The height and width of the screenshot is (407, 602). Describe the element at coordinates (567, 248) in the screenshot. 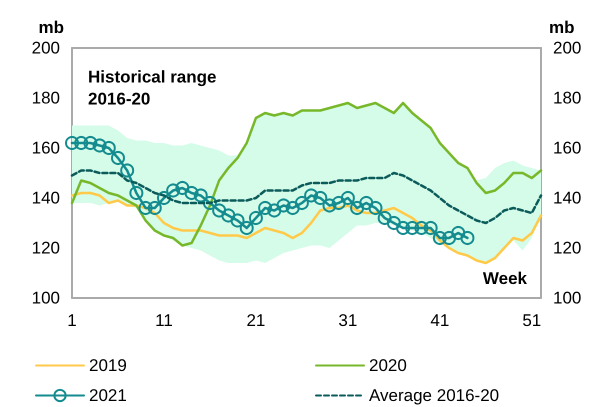

I see `y2-tick-label: 120` at that location.